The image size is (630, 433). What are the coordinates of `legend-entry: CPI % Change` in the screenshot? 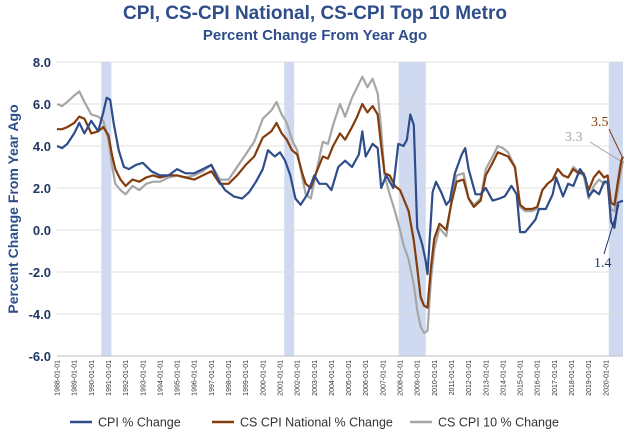 It's located at (139, 423).